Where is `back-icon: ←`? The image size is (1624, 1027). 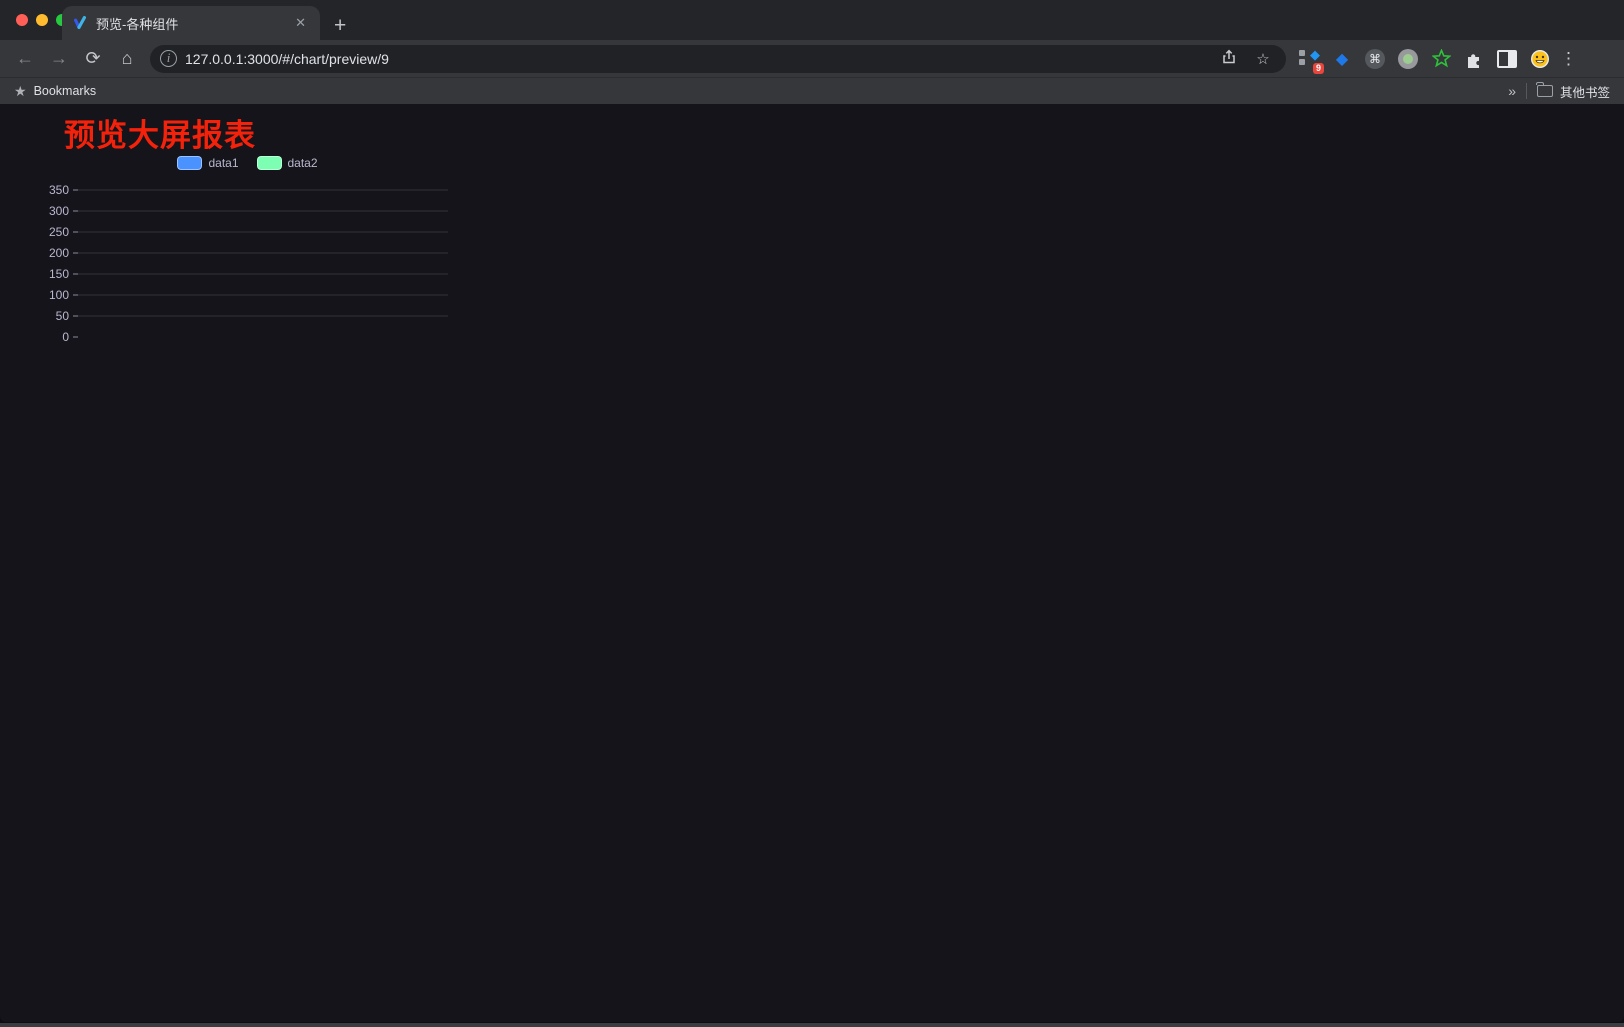 back-icon: ← is located at coordinates (25, 58).